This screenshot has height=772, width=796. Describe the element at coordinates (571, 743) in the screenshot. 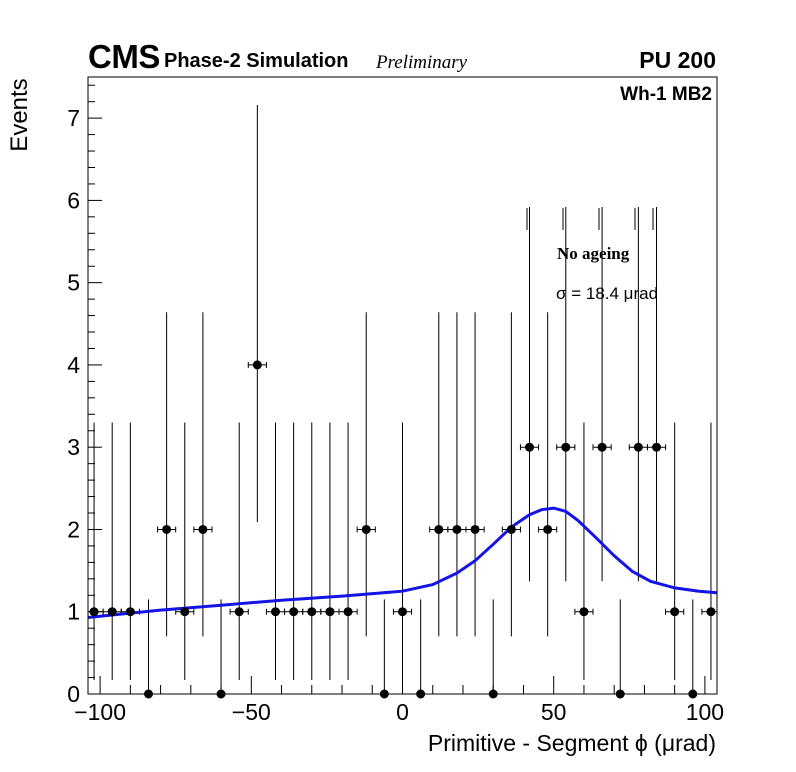

I see `x-axis-label: Primitive - Segment ϕ (μrad)` at that location.